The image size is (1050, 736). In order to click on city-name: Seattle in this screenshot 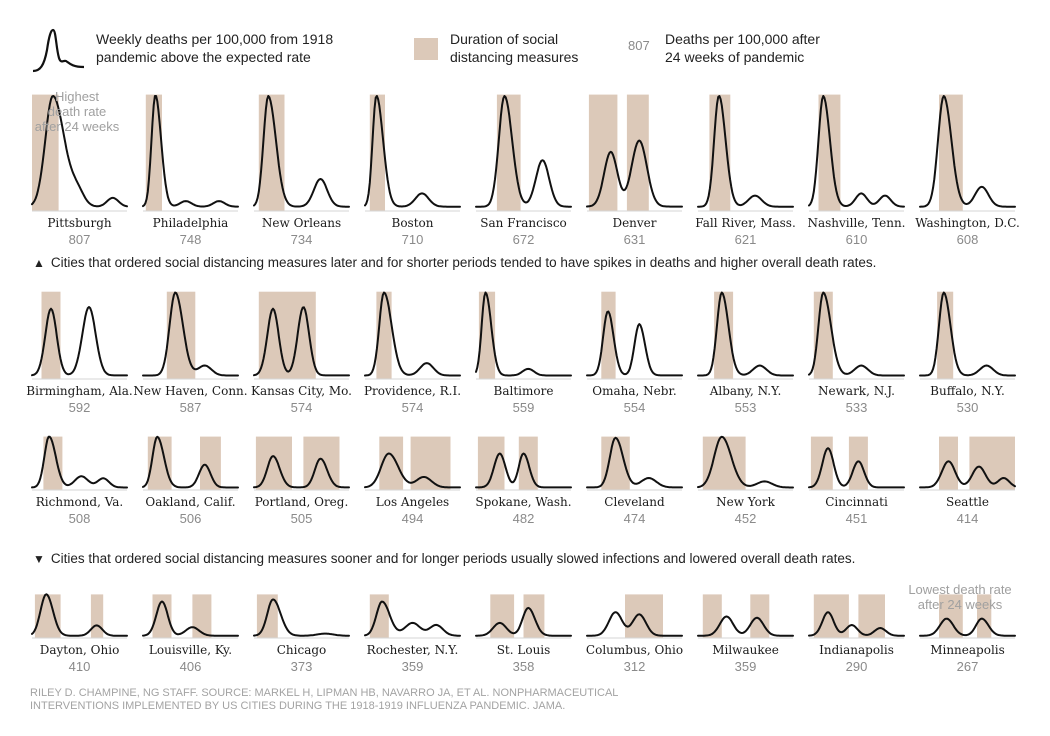, I will do `click(967, 502)`.